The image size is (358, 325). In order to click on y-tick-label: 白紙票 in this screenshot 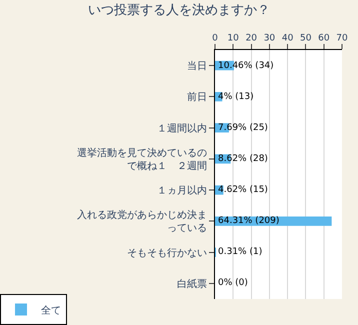, I will do `click(192, 284)`.